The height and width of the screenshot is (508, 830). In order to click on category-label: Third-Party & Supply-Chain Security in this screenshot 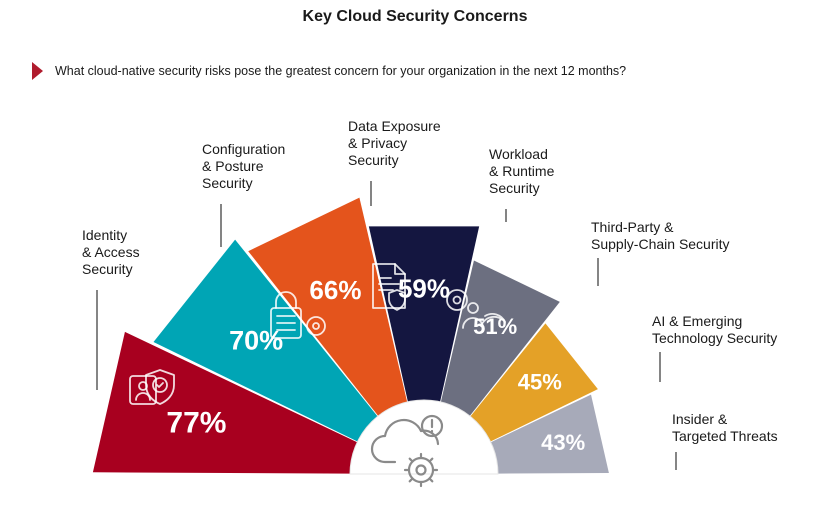, I will do `click(660, 235)`.